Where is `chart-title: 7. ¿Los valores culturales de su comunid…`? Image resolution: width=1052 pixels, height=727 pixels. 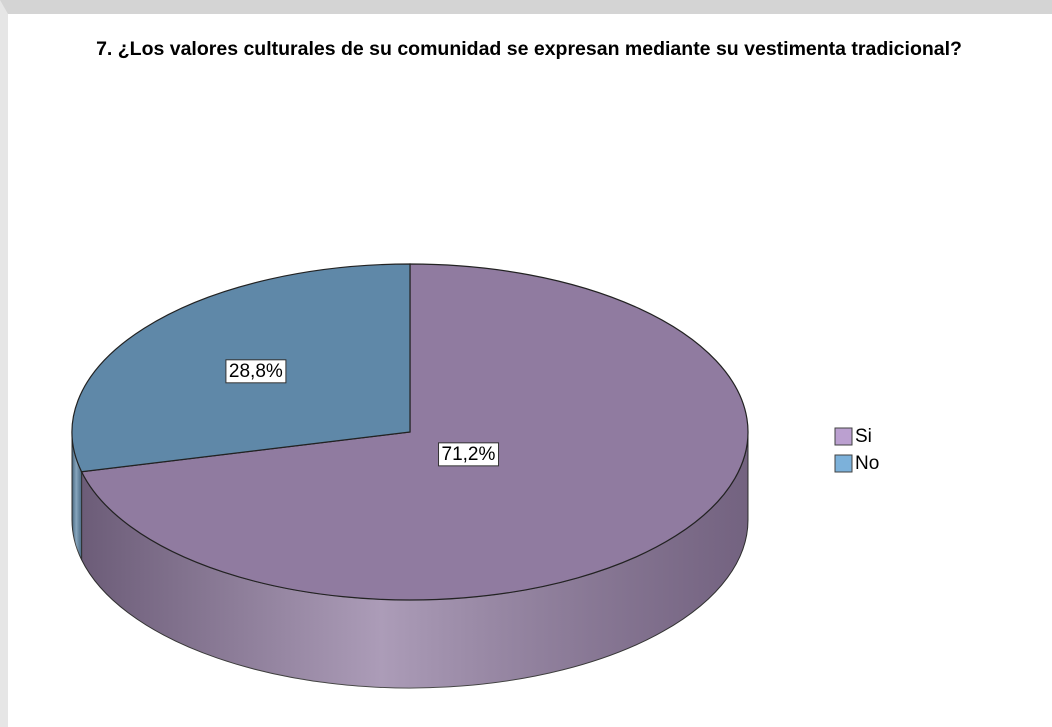
chart-title: 7. ¿Los valores culturales de su comunid… is located at coordinates (529, 49).